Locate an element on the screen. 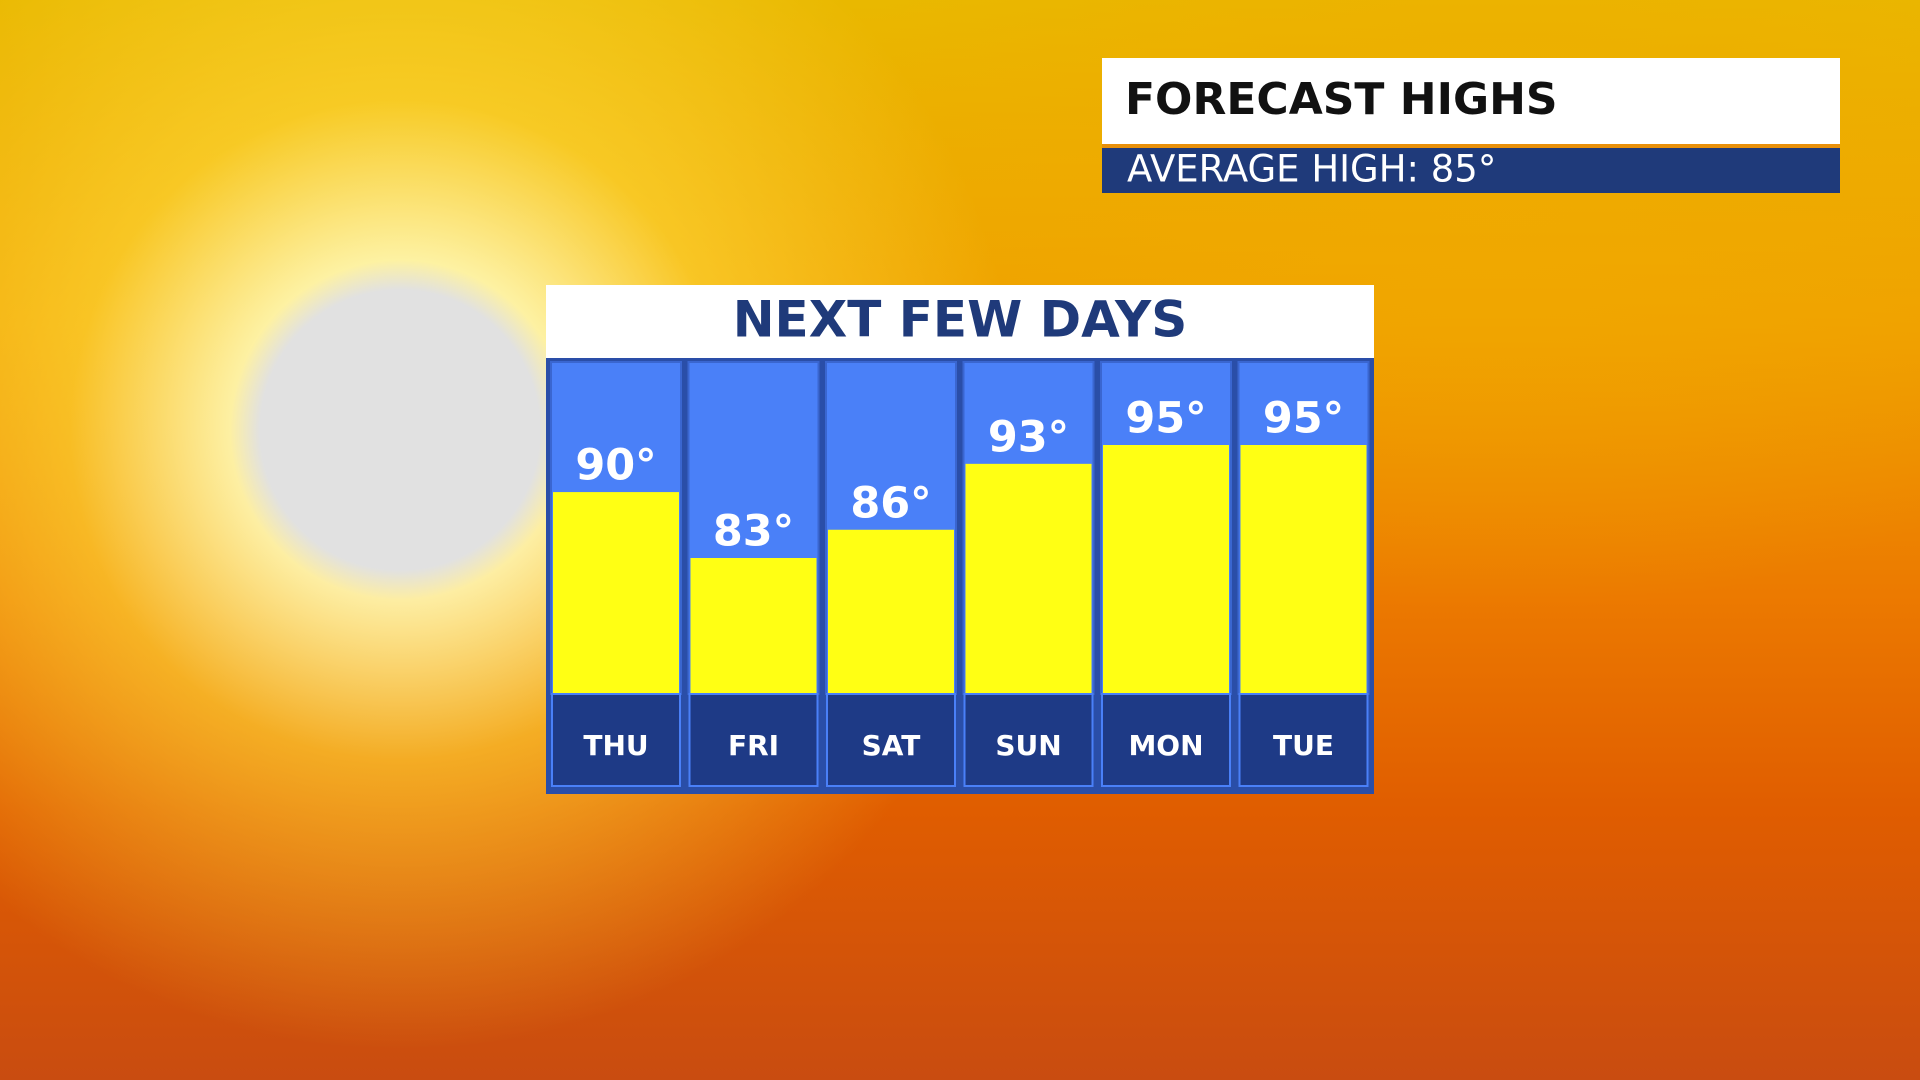  x-tick-label: FRI is located at coordinates (753, 745).